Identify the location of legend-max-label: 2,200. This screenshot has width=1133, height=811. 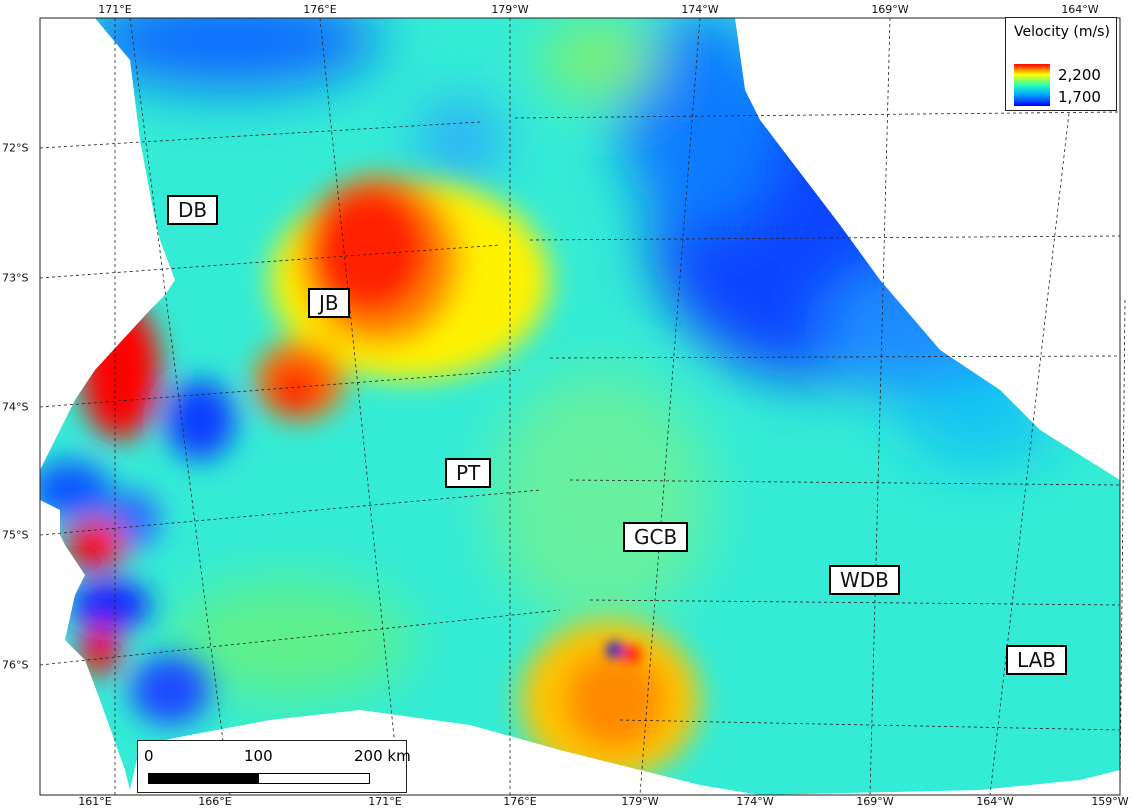
(1079, 75).